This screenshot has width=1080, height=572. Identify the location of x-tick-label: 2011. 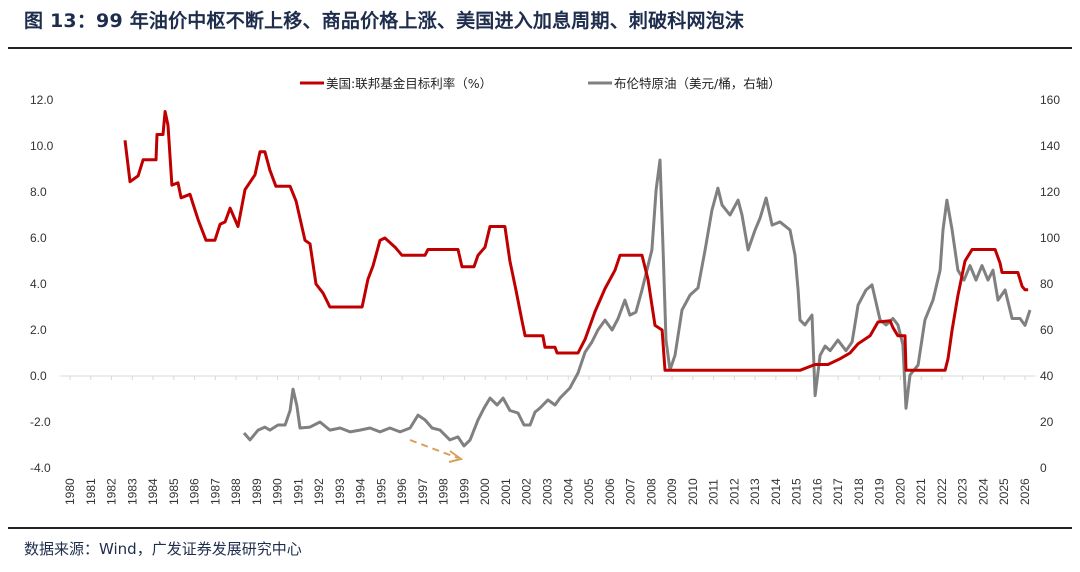
(714, 492).